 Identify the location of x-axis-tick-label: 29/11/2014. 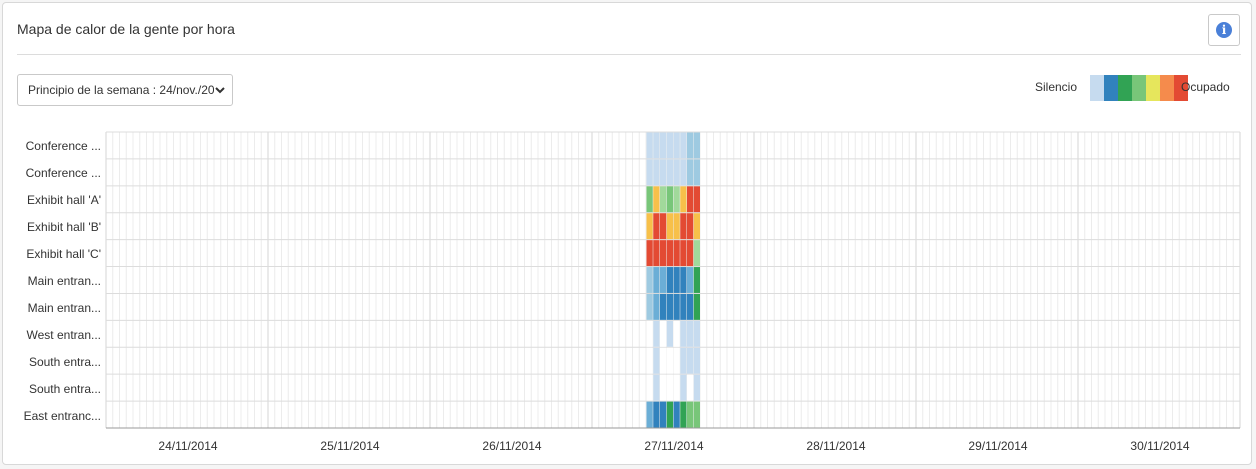
(998, 446).